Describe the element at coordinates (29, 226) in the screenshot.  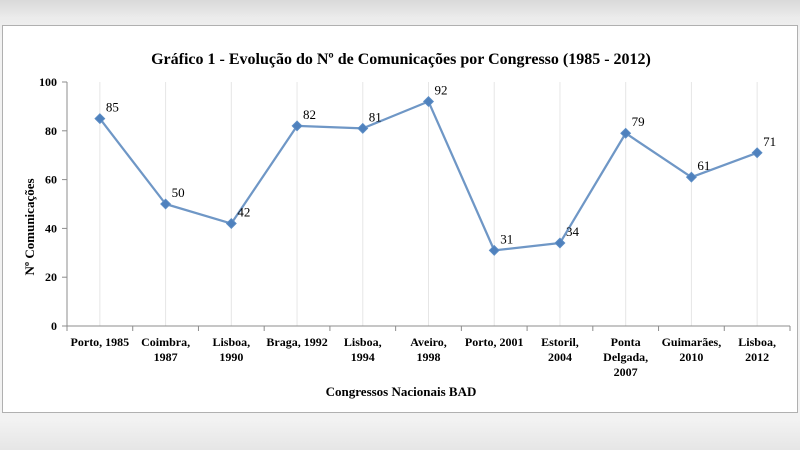
I see `y-axis-title: Nº Comunicações` at that location.